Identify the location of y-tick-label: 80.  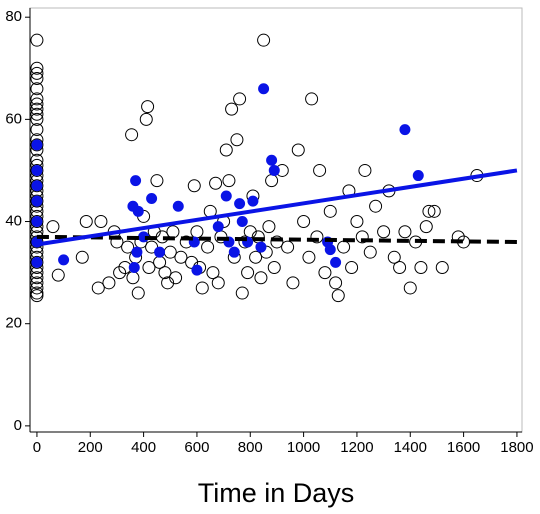
(13, 16).